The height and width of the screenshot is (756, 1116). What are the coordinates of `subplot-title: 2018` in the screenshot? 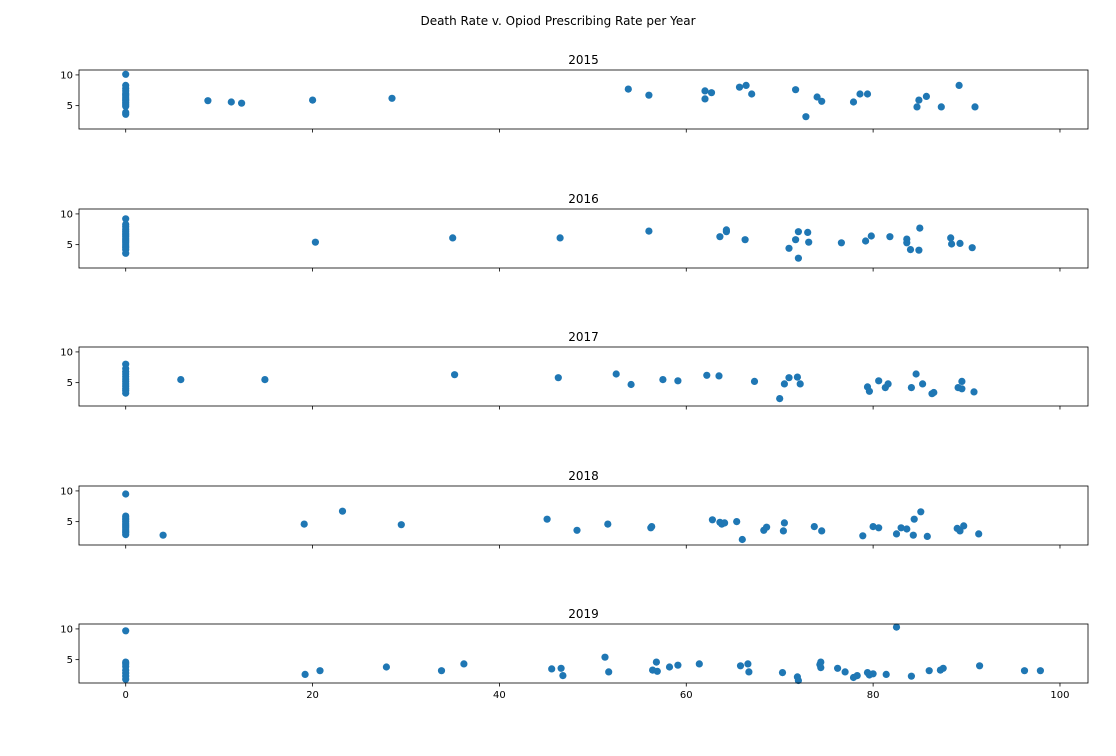 It's located at (583, 476).